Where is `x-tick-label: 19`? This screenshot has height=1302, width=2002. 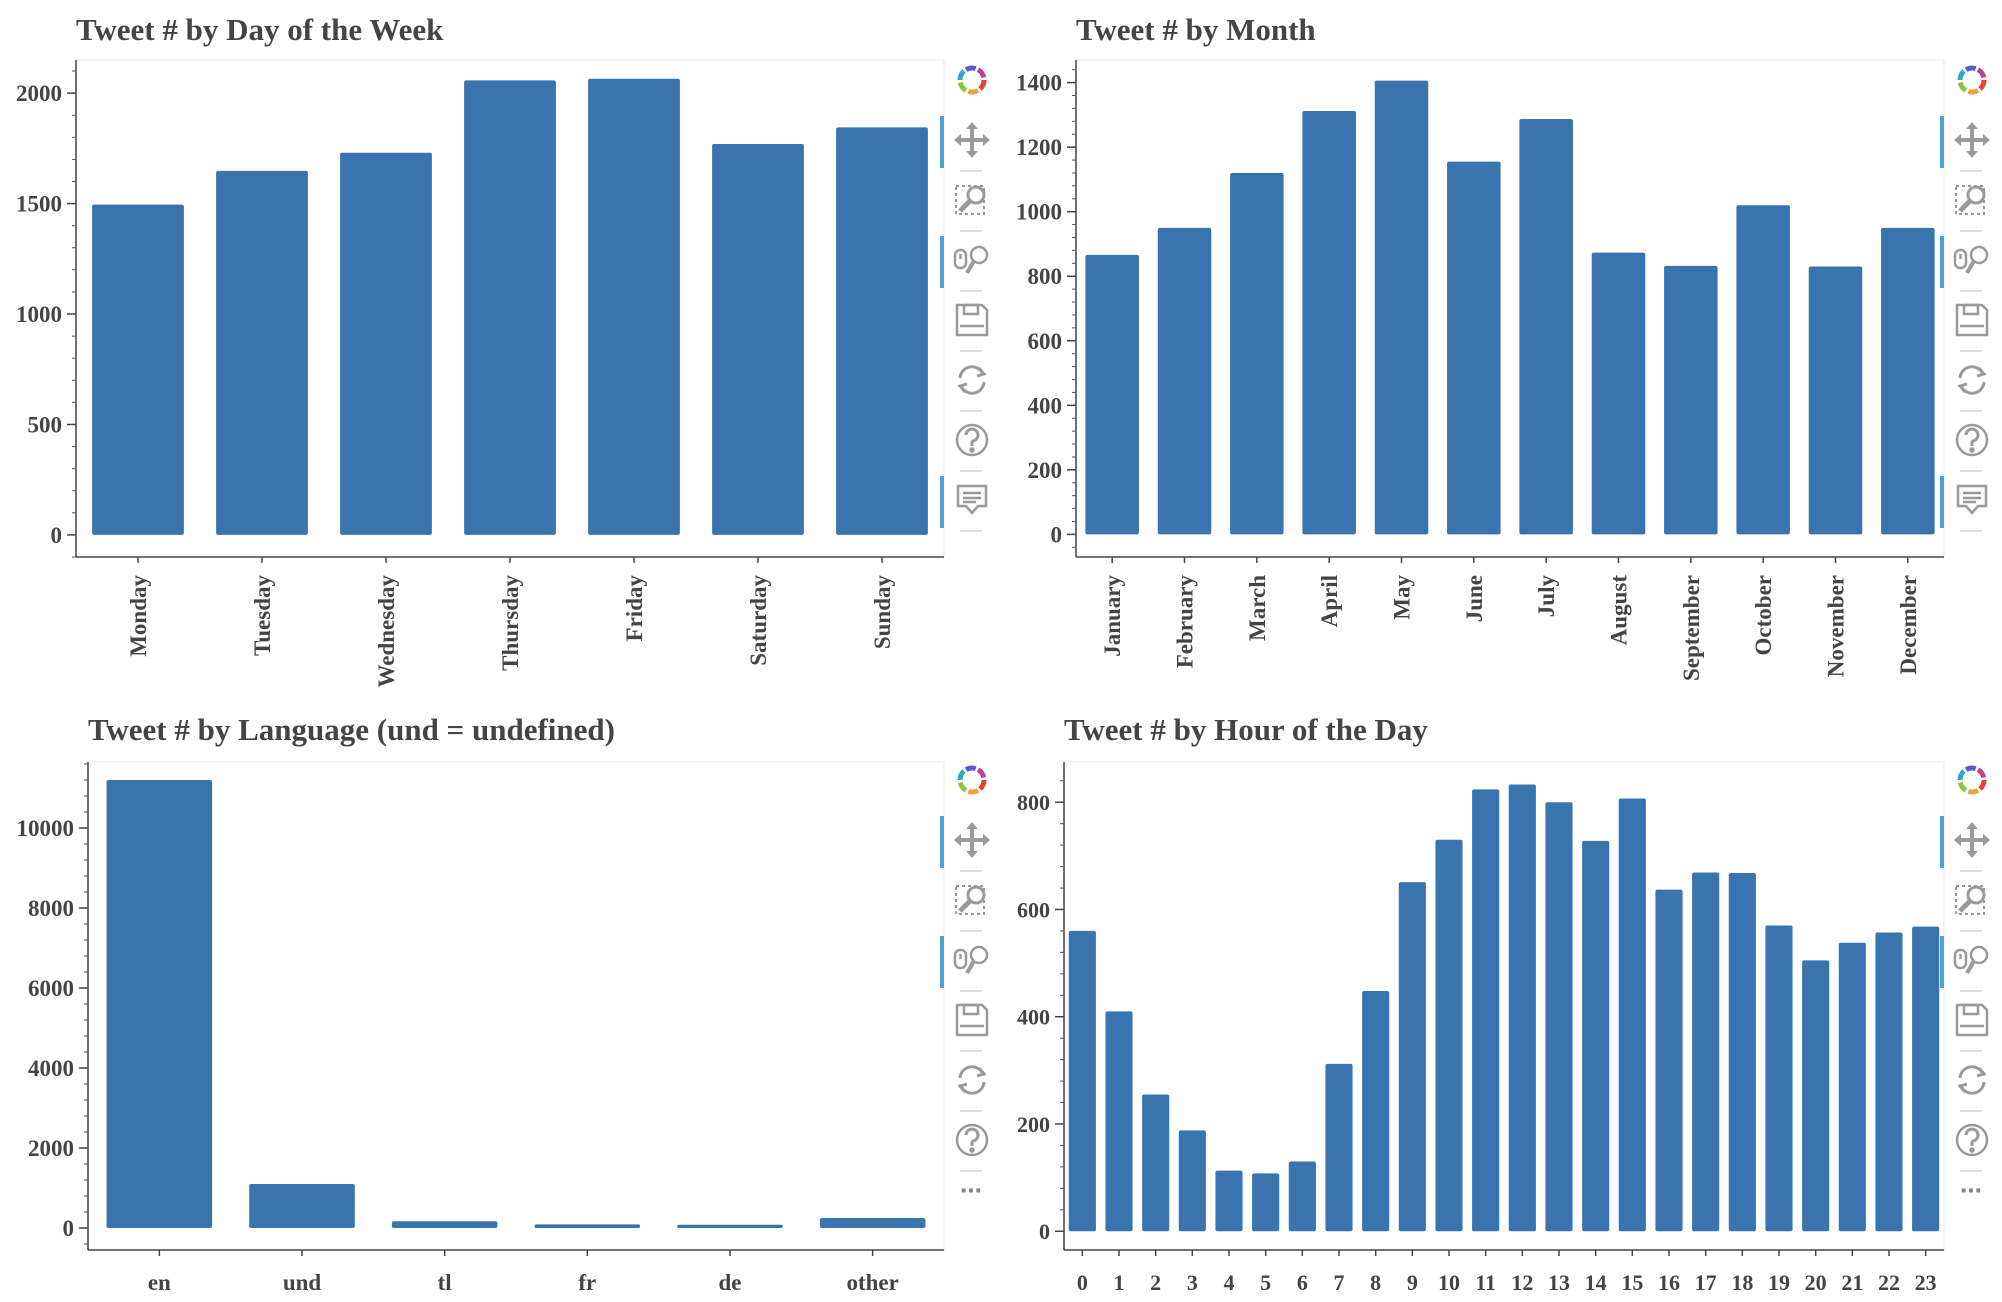
x-tick-label: 19 is located at coordinates (1779, 1282).